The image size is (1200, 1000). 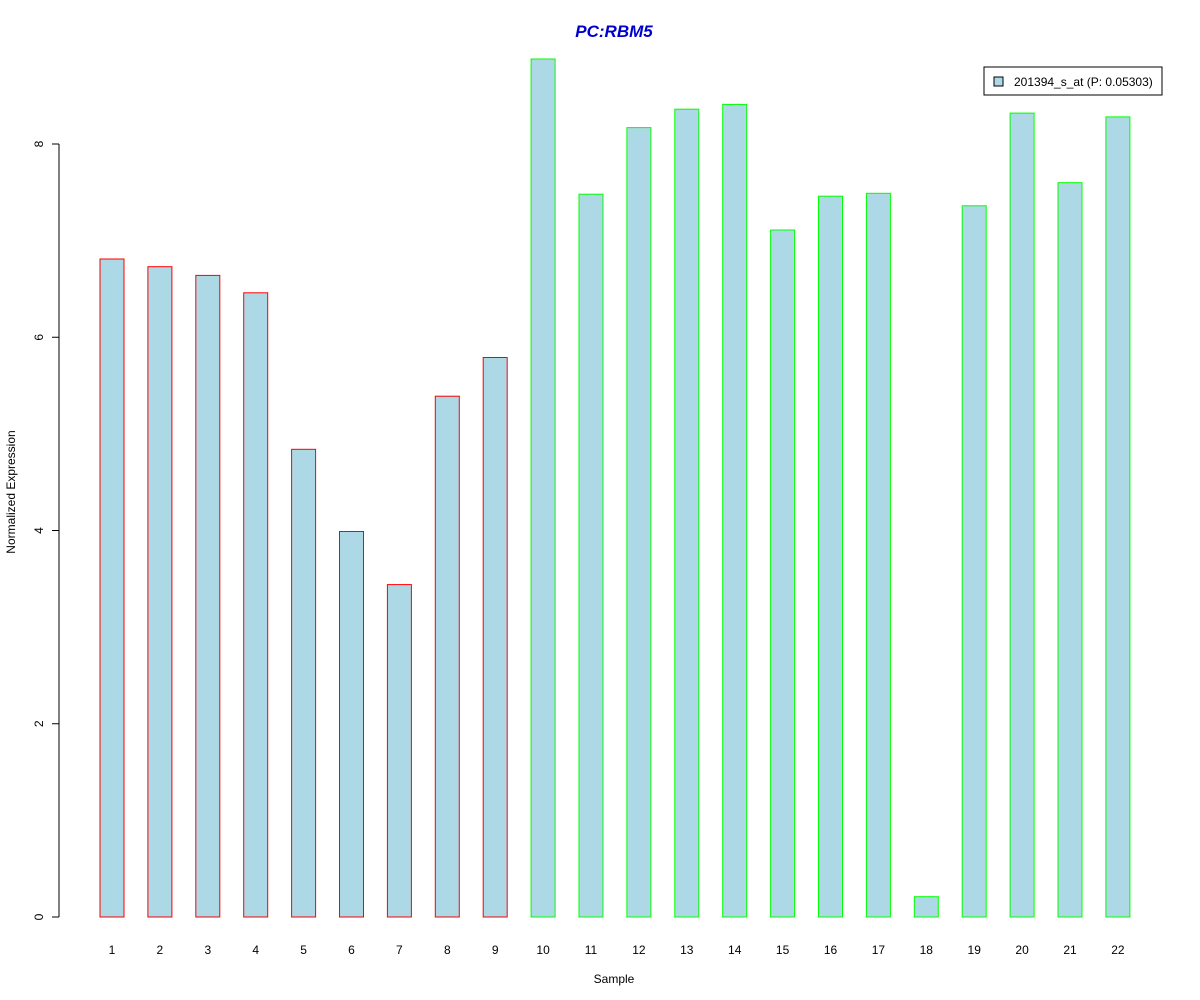 What do you see at coordinates (614, 31) in the screenshot?
I see `chart-title: PC:RBM5` at bounding box center [614, 31].